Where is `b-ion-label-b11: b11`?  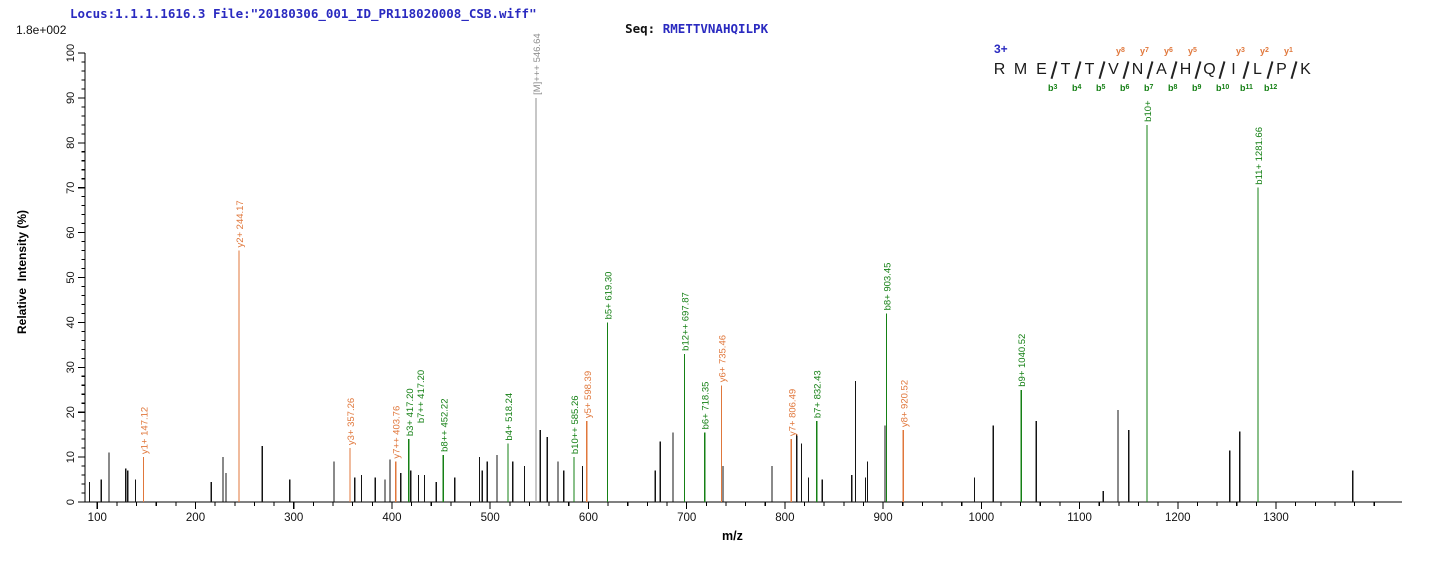 b-ion-label-b11: b11 is located at coordinates (1246, 88).